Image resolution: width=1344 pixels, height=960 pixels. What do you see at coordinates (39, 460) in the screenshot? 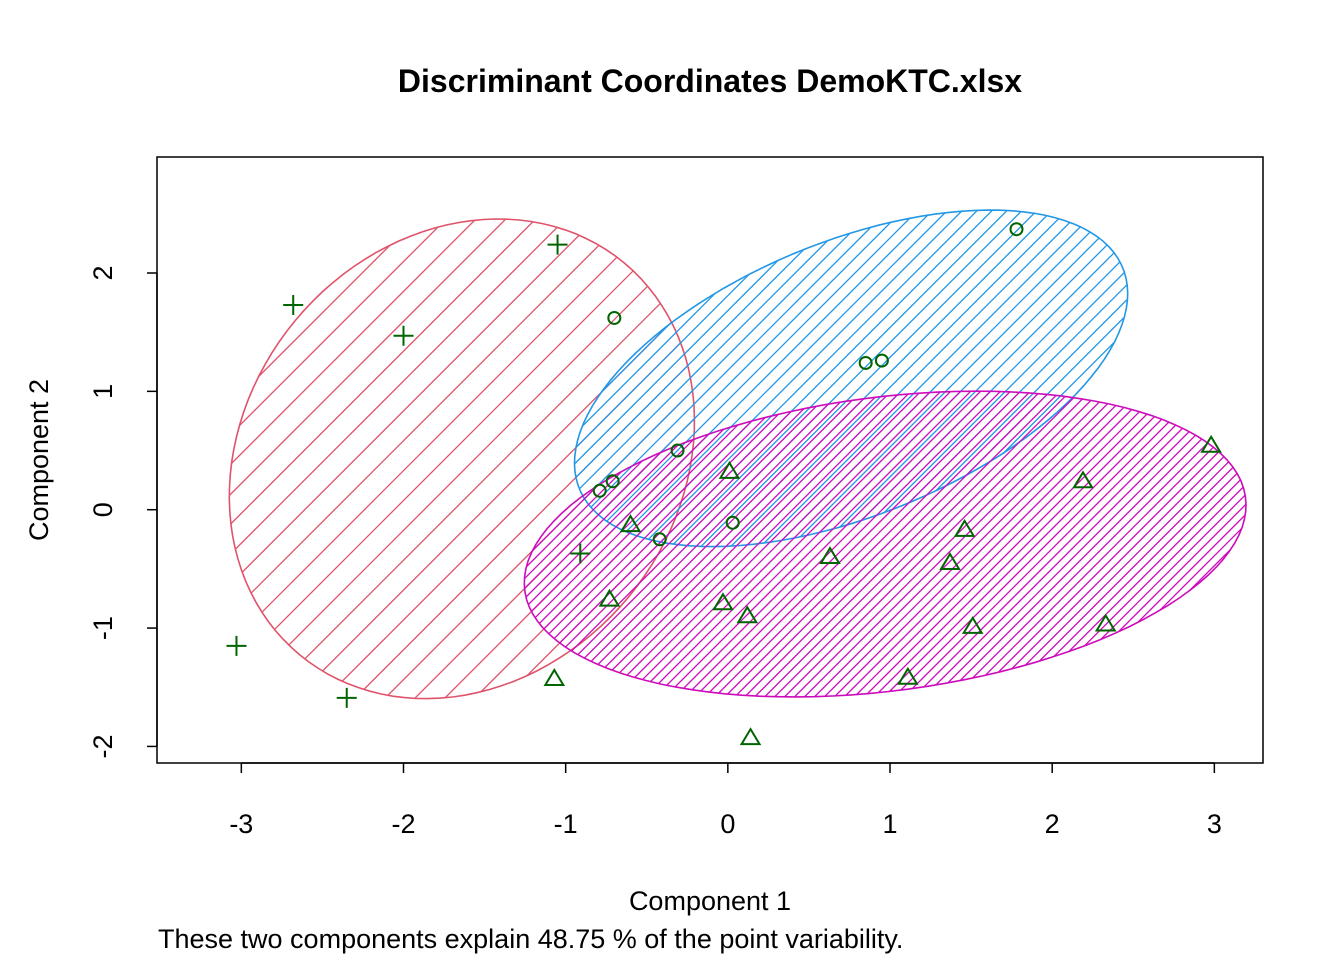
I see `y-axis-label: Component 2` at bounding box center [39, 460].